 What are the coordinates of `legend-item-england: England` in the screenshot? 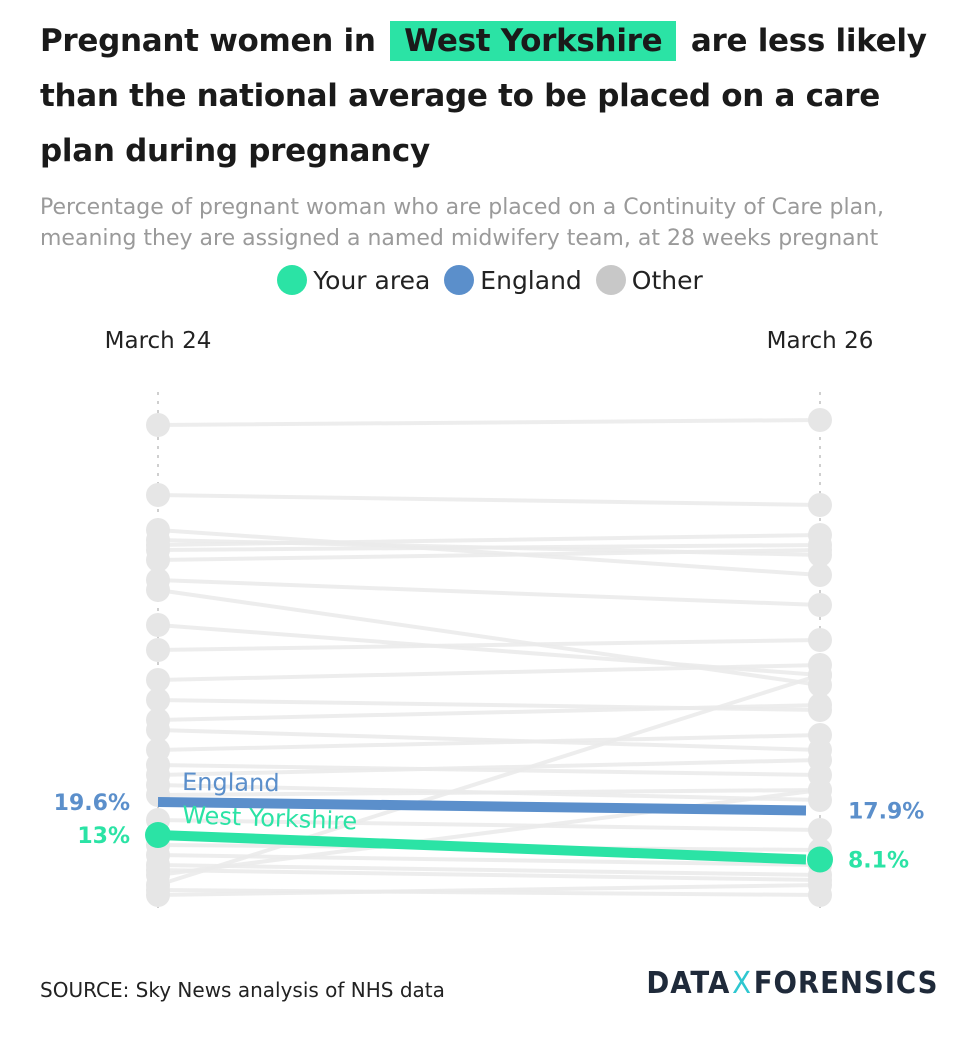 It's located at (513, 280).